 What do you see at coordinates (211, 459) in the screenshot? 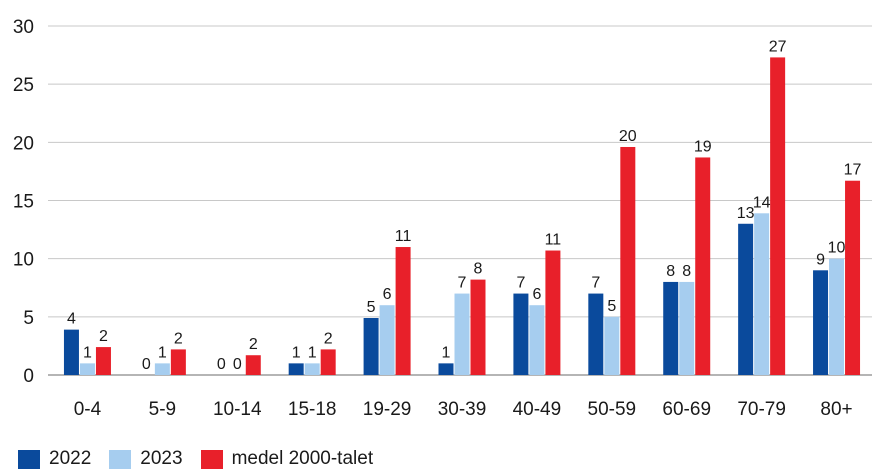
I see `legend-swatch-medel` at bounding box center [211, 459].